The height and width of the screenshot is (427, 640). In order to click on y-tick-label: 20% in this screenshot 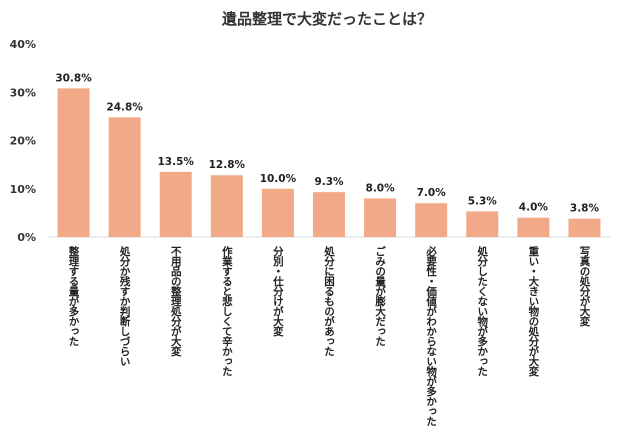, I will do `click(23, 141)`.